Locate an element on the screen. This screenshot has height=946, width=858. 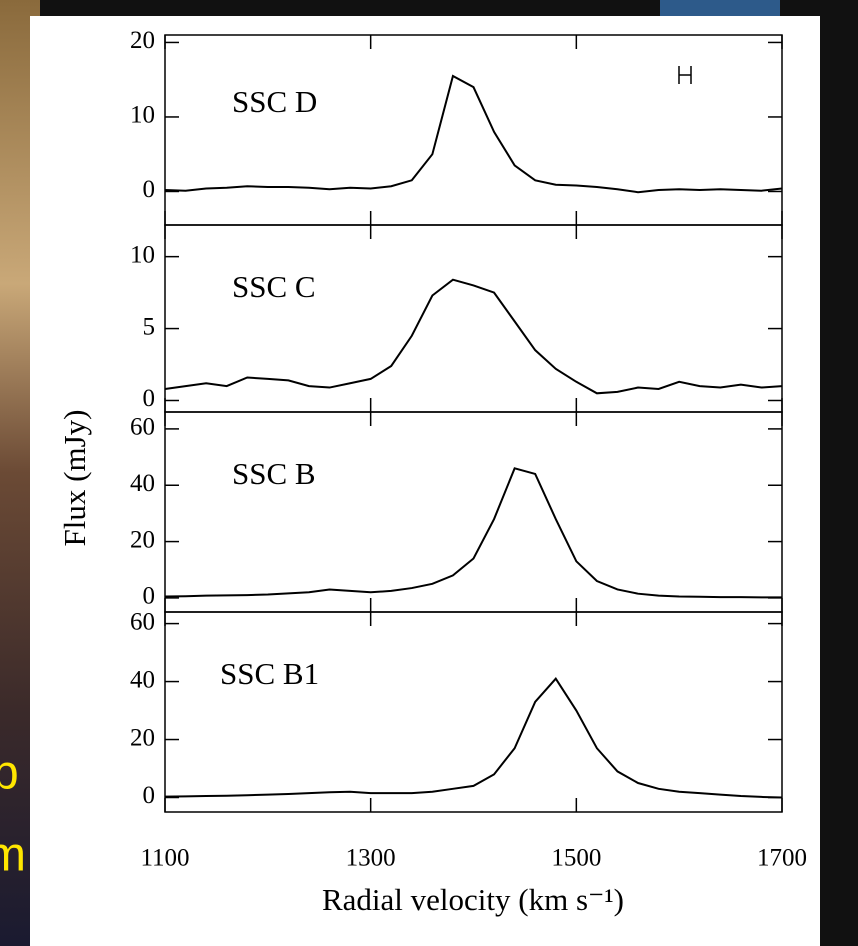
panel-label: SSC C is located at coordinates (274, 286).